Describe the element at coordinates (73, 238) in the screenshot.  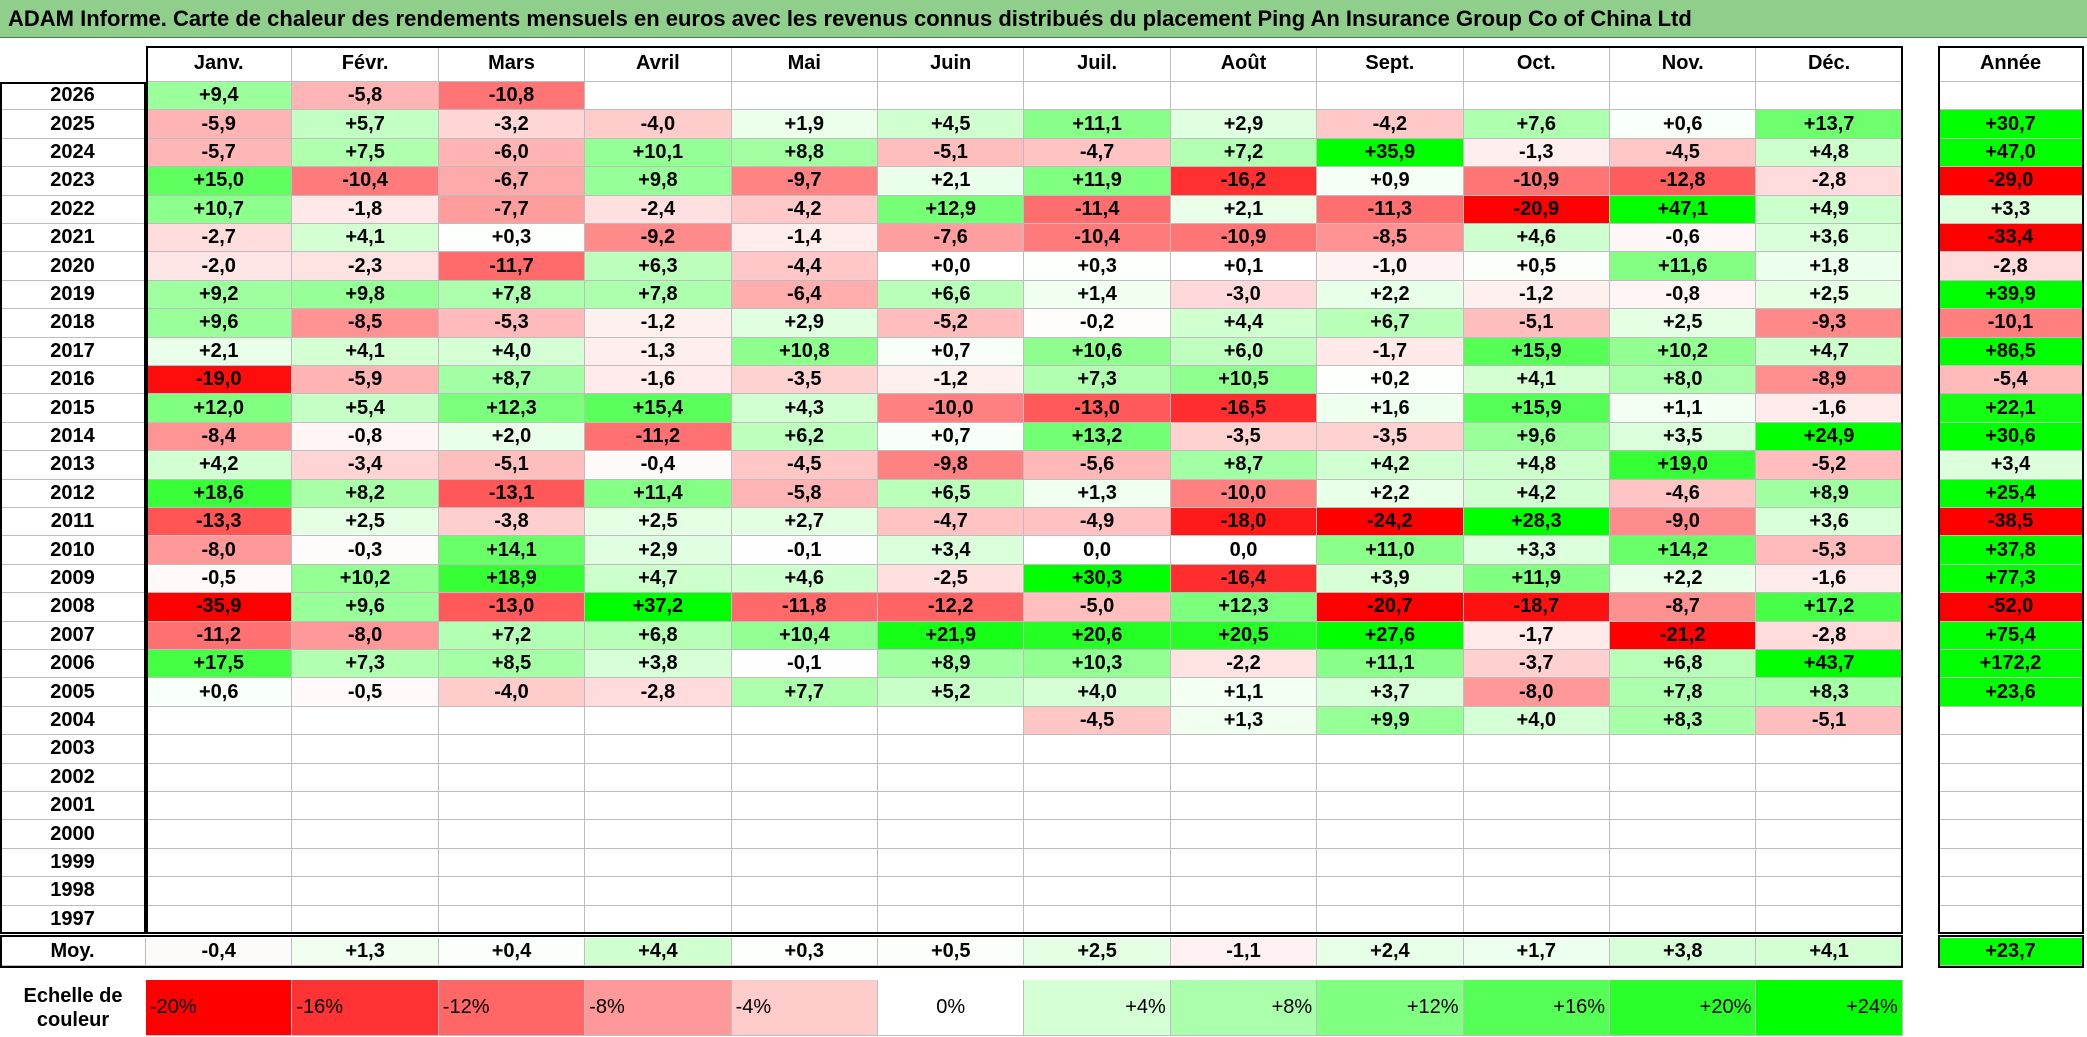
I see `year-label: 2021` at that location.